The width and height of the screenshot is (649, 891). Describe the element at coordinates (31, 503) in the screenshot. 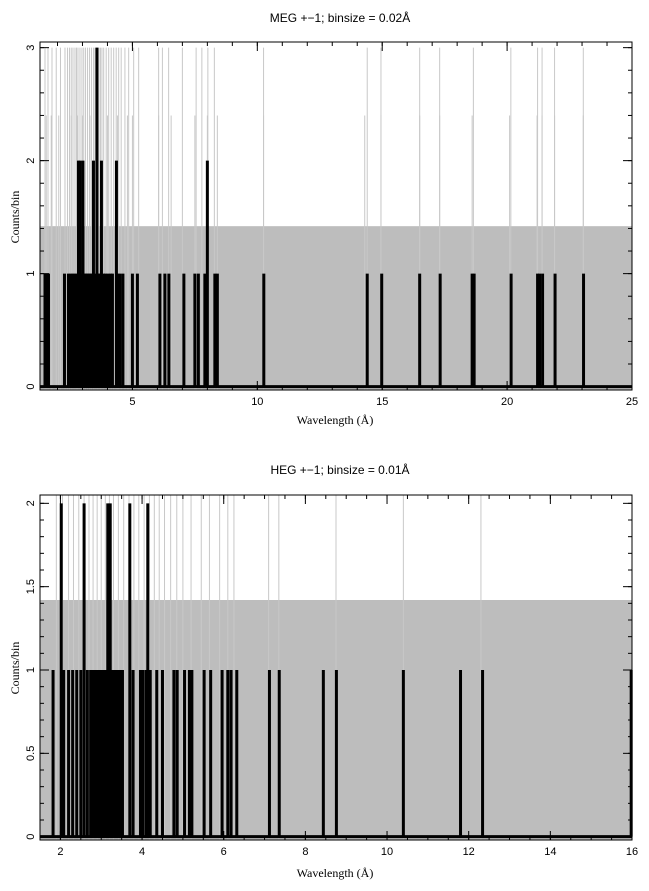

I see `heg-y-tick-label: 2` at that location.